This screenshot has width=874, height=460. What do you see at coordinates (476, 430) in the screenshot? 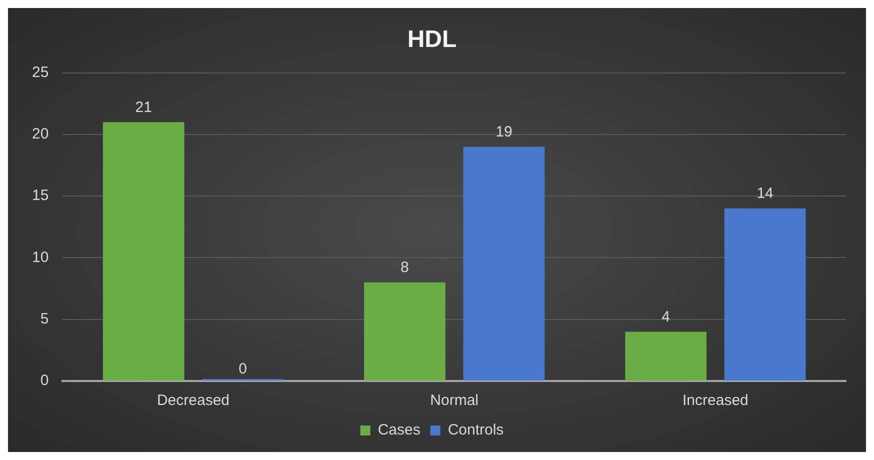
I see `legend-label: Controls` at bounding box center [476, 430].